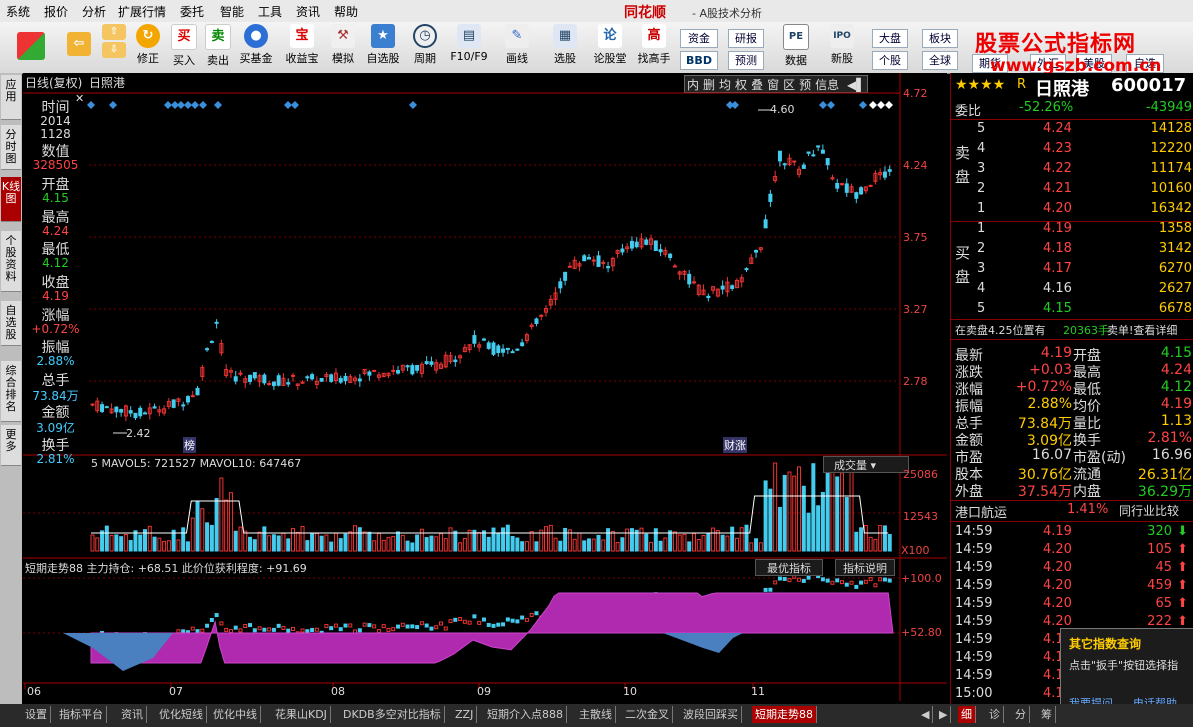  Describe the element at coordinates (963, 165) in the screenshot. I see `sell-side-label: 卖盘` at that location.